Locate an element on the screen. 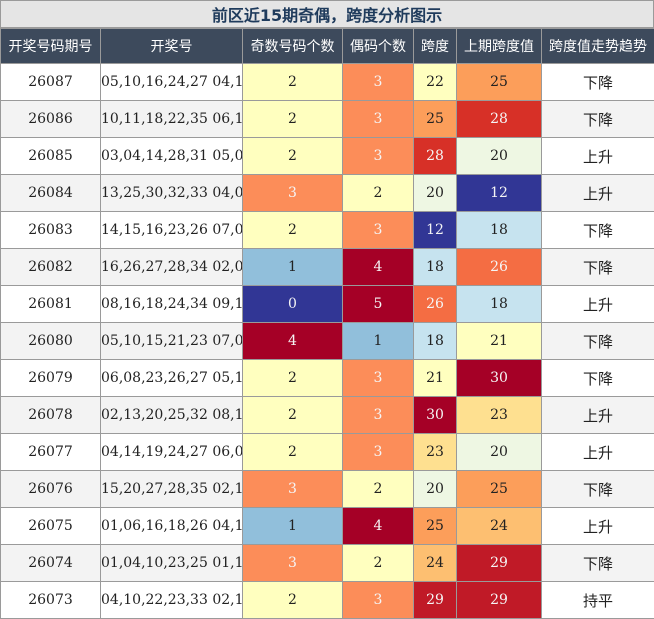 This screenshot has width=654, height=619. header-prev-span: 上期跨度值 is located at coordinates (499, 46).